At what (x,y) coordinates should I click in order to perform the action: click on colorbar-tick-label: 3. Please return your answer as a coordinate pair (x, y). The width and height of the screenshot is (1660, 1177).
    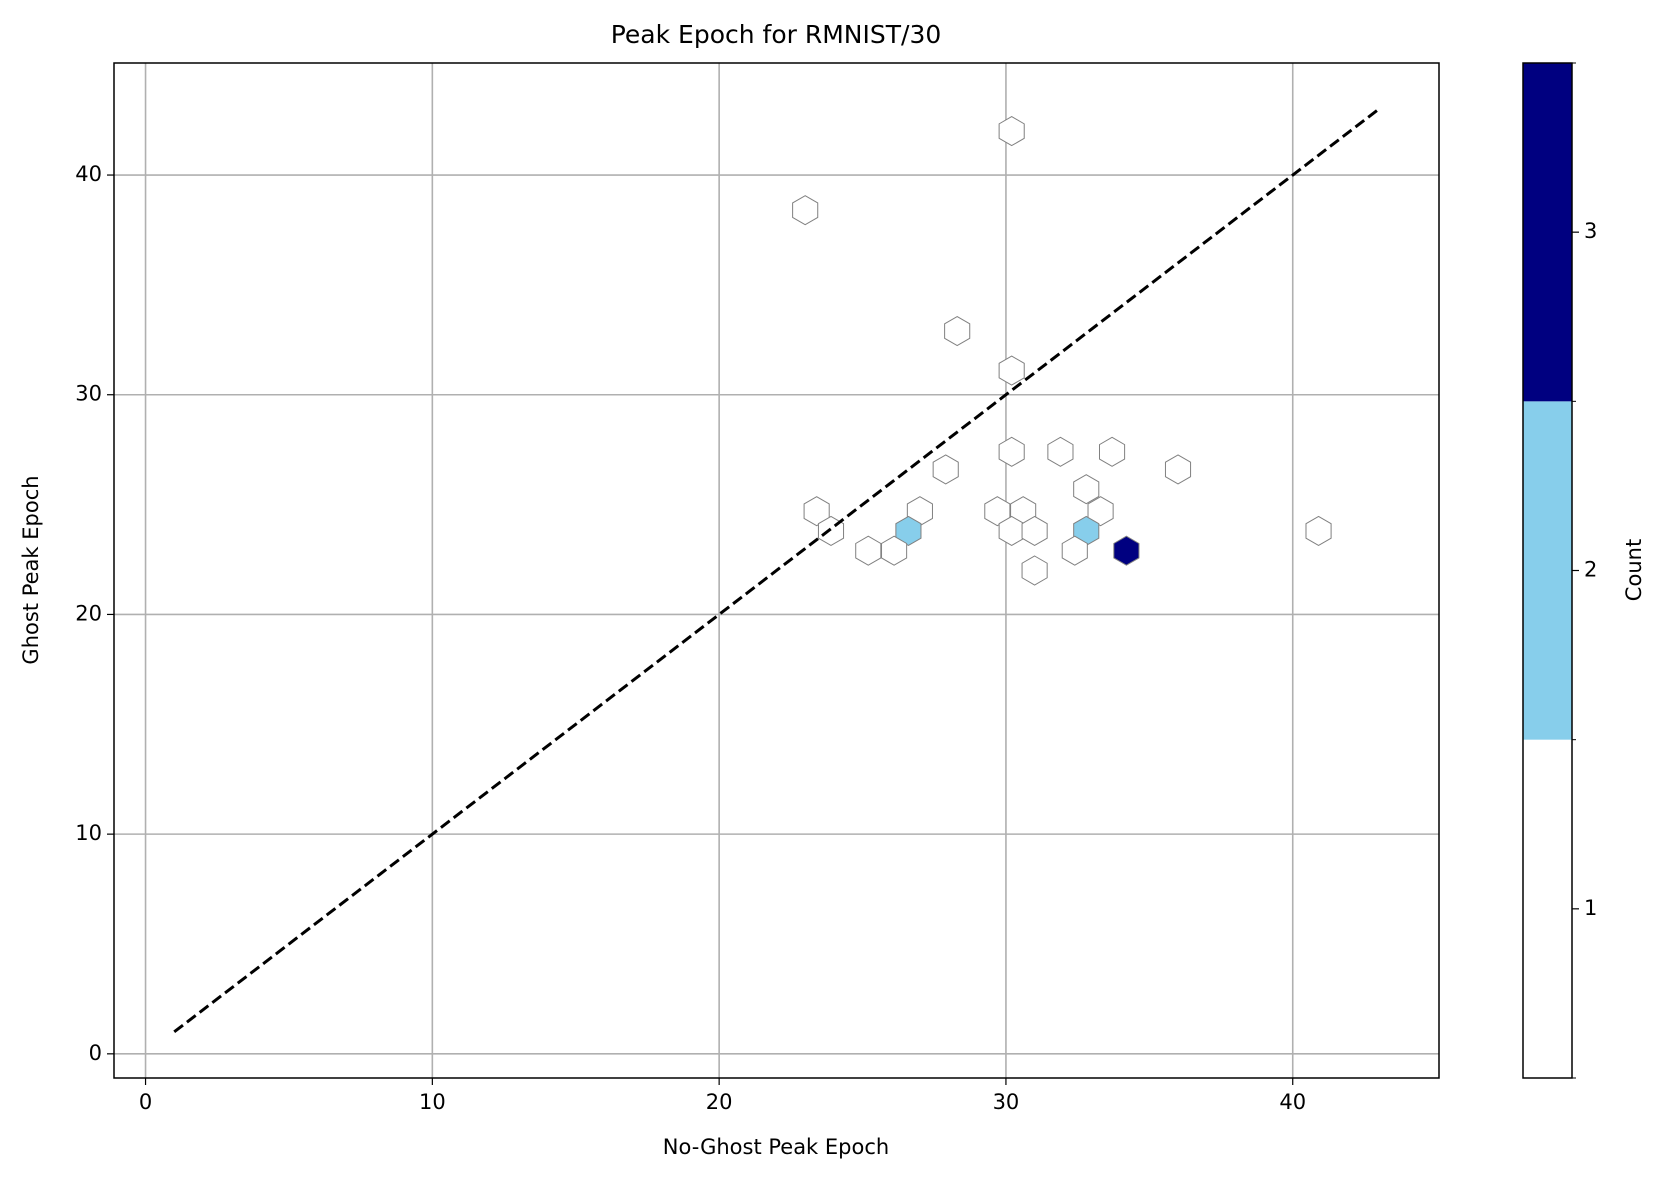
    Looking at the image, I should click on (1590, 231).